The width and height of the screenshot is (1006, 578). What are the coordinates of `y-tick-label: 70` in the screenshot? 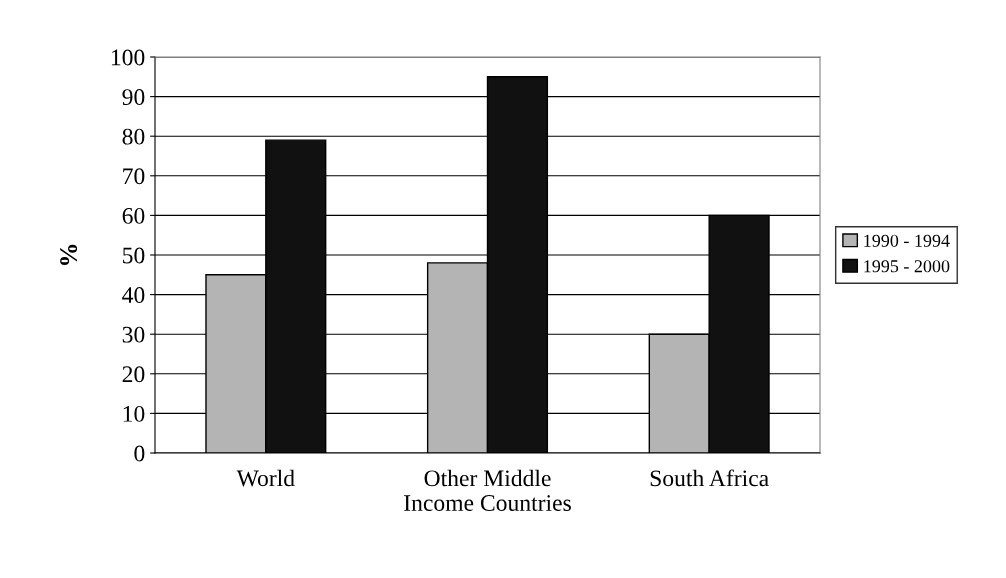 It's located at (134, 176).